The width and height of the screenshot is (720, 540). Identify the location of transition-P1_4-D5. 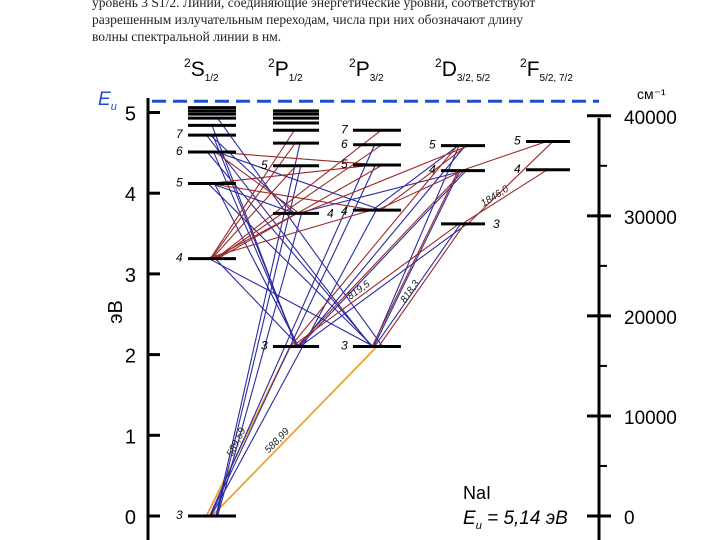
(385, 179).